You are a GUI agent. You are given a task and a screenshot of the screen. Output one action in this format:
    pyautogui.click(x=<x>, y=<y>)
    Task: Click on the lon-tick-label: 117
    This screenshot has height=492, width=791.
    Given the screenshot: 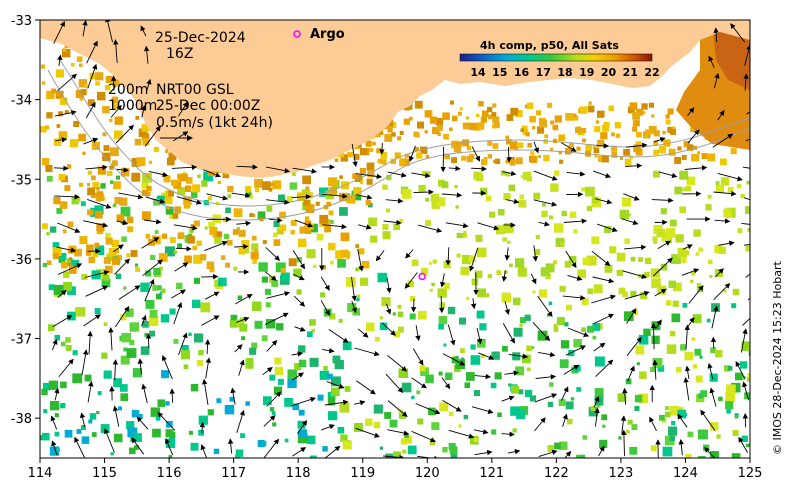 What is the action you would take?
    pyautogui.click(x=233, y=473)
    